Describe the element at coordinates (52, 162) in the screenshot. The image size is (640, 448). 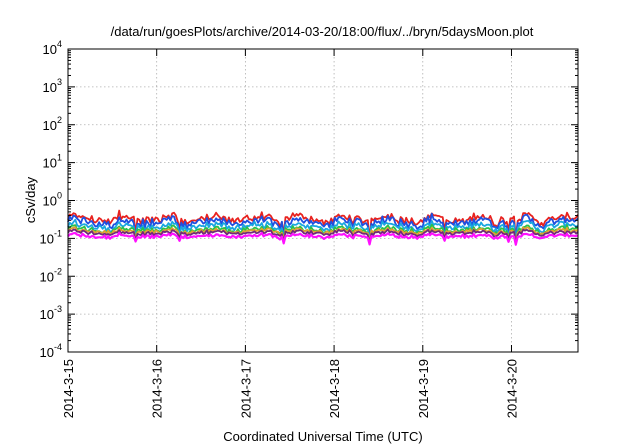
I see `y-tick-label: 10¹` at that location.